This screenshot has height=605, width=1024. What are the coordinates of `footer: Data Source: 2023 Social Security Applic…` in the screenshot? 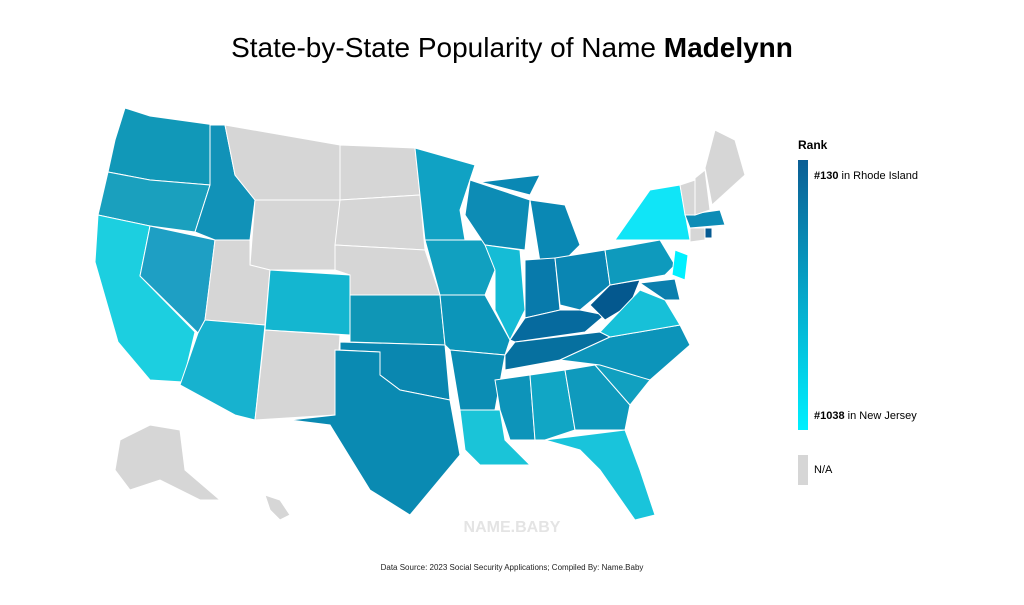 It's located at (512, 567).